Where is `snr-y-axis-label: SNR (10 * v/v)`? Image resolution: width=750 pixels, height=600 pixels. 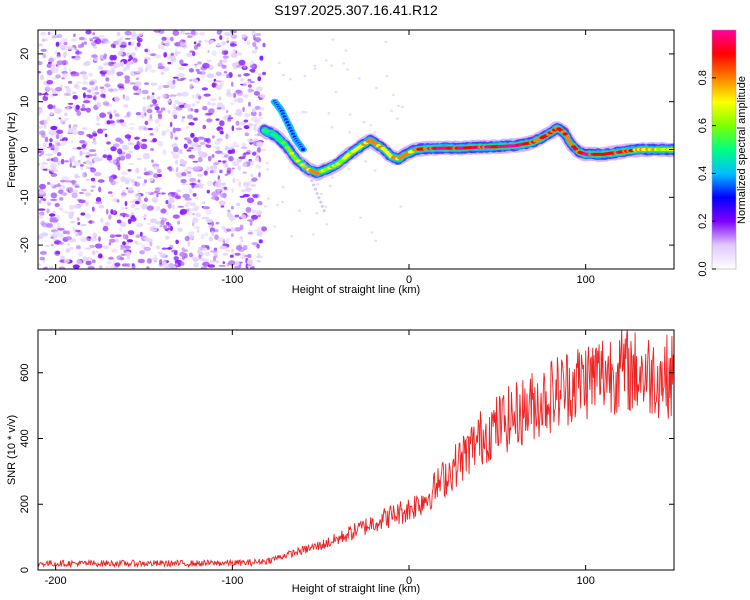 snr-y-axis-label: SNR (10 * v/v) is located at coordinates (12, 450).